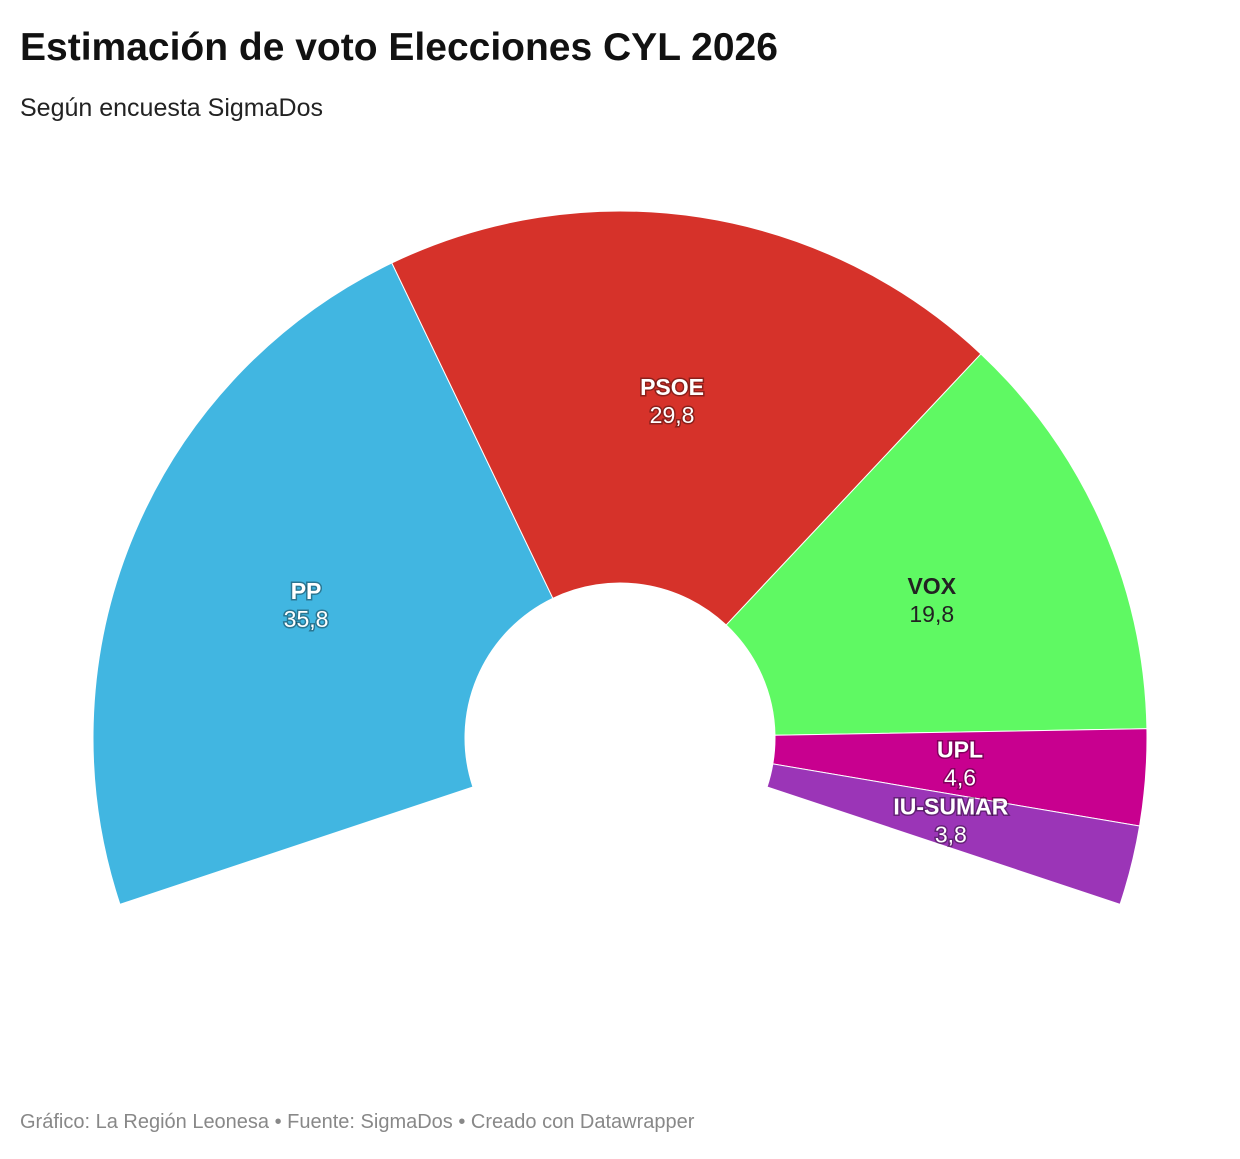 The image size is (1240, 1159). I want to click on slice-value: 35,8, so click(306, 619).